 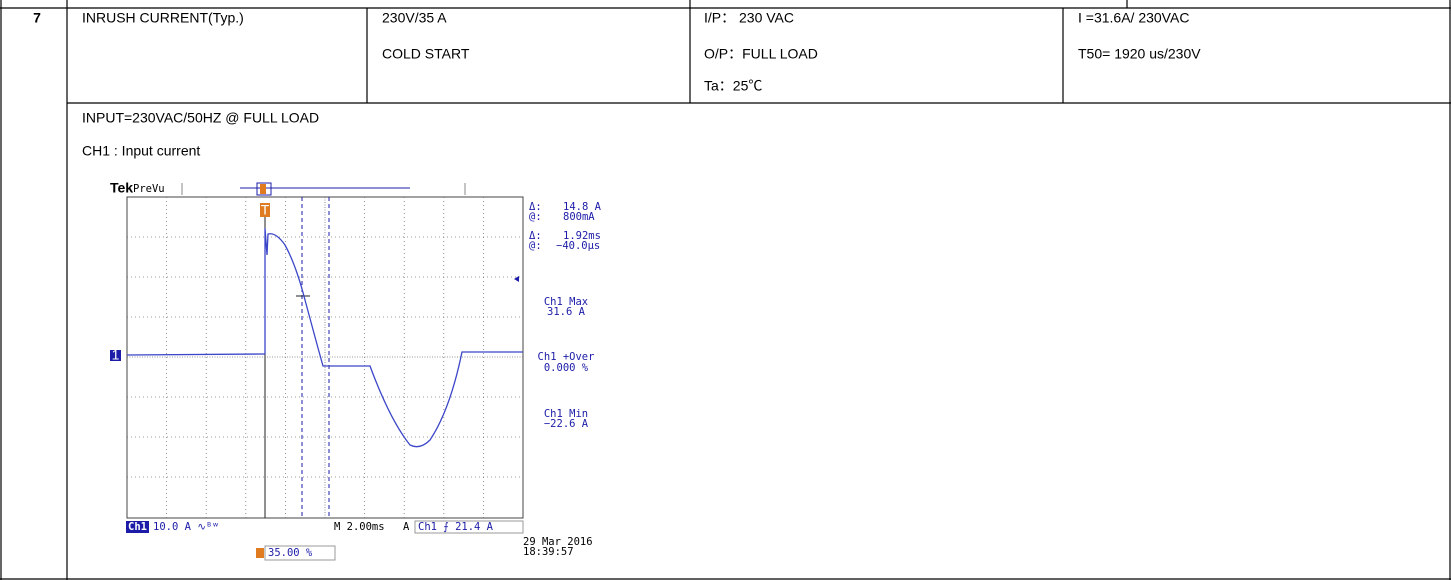 I want to click on setup: Ta：25℃, so click(x=733, y=86).